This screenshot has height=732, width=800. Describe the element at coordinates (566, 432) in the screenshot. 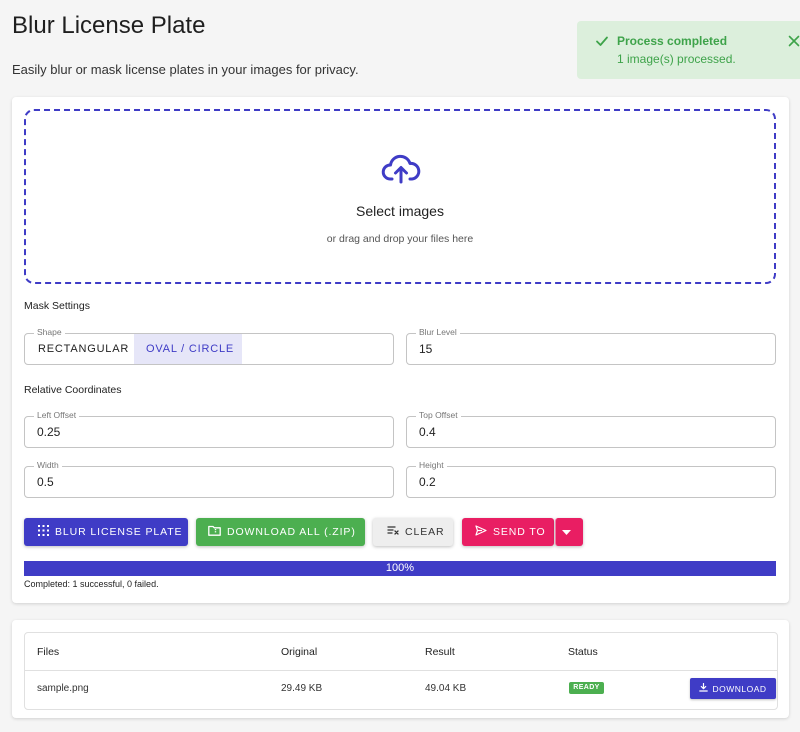

I see `top-offset-input` at that location.